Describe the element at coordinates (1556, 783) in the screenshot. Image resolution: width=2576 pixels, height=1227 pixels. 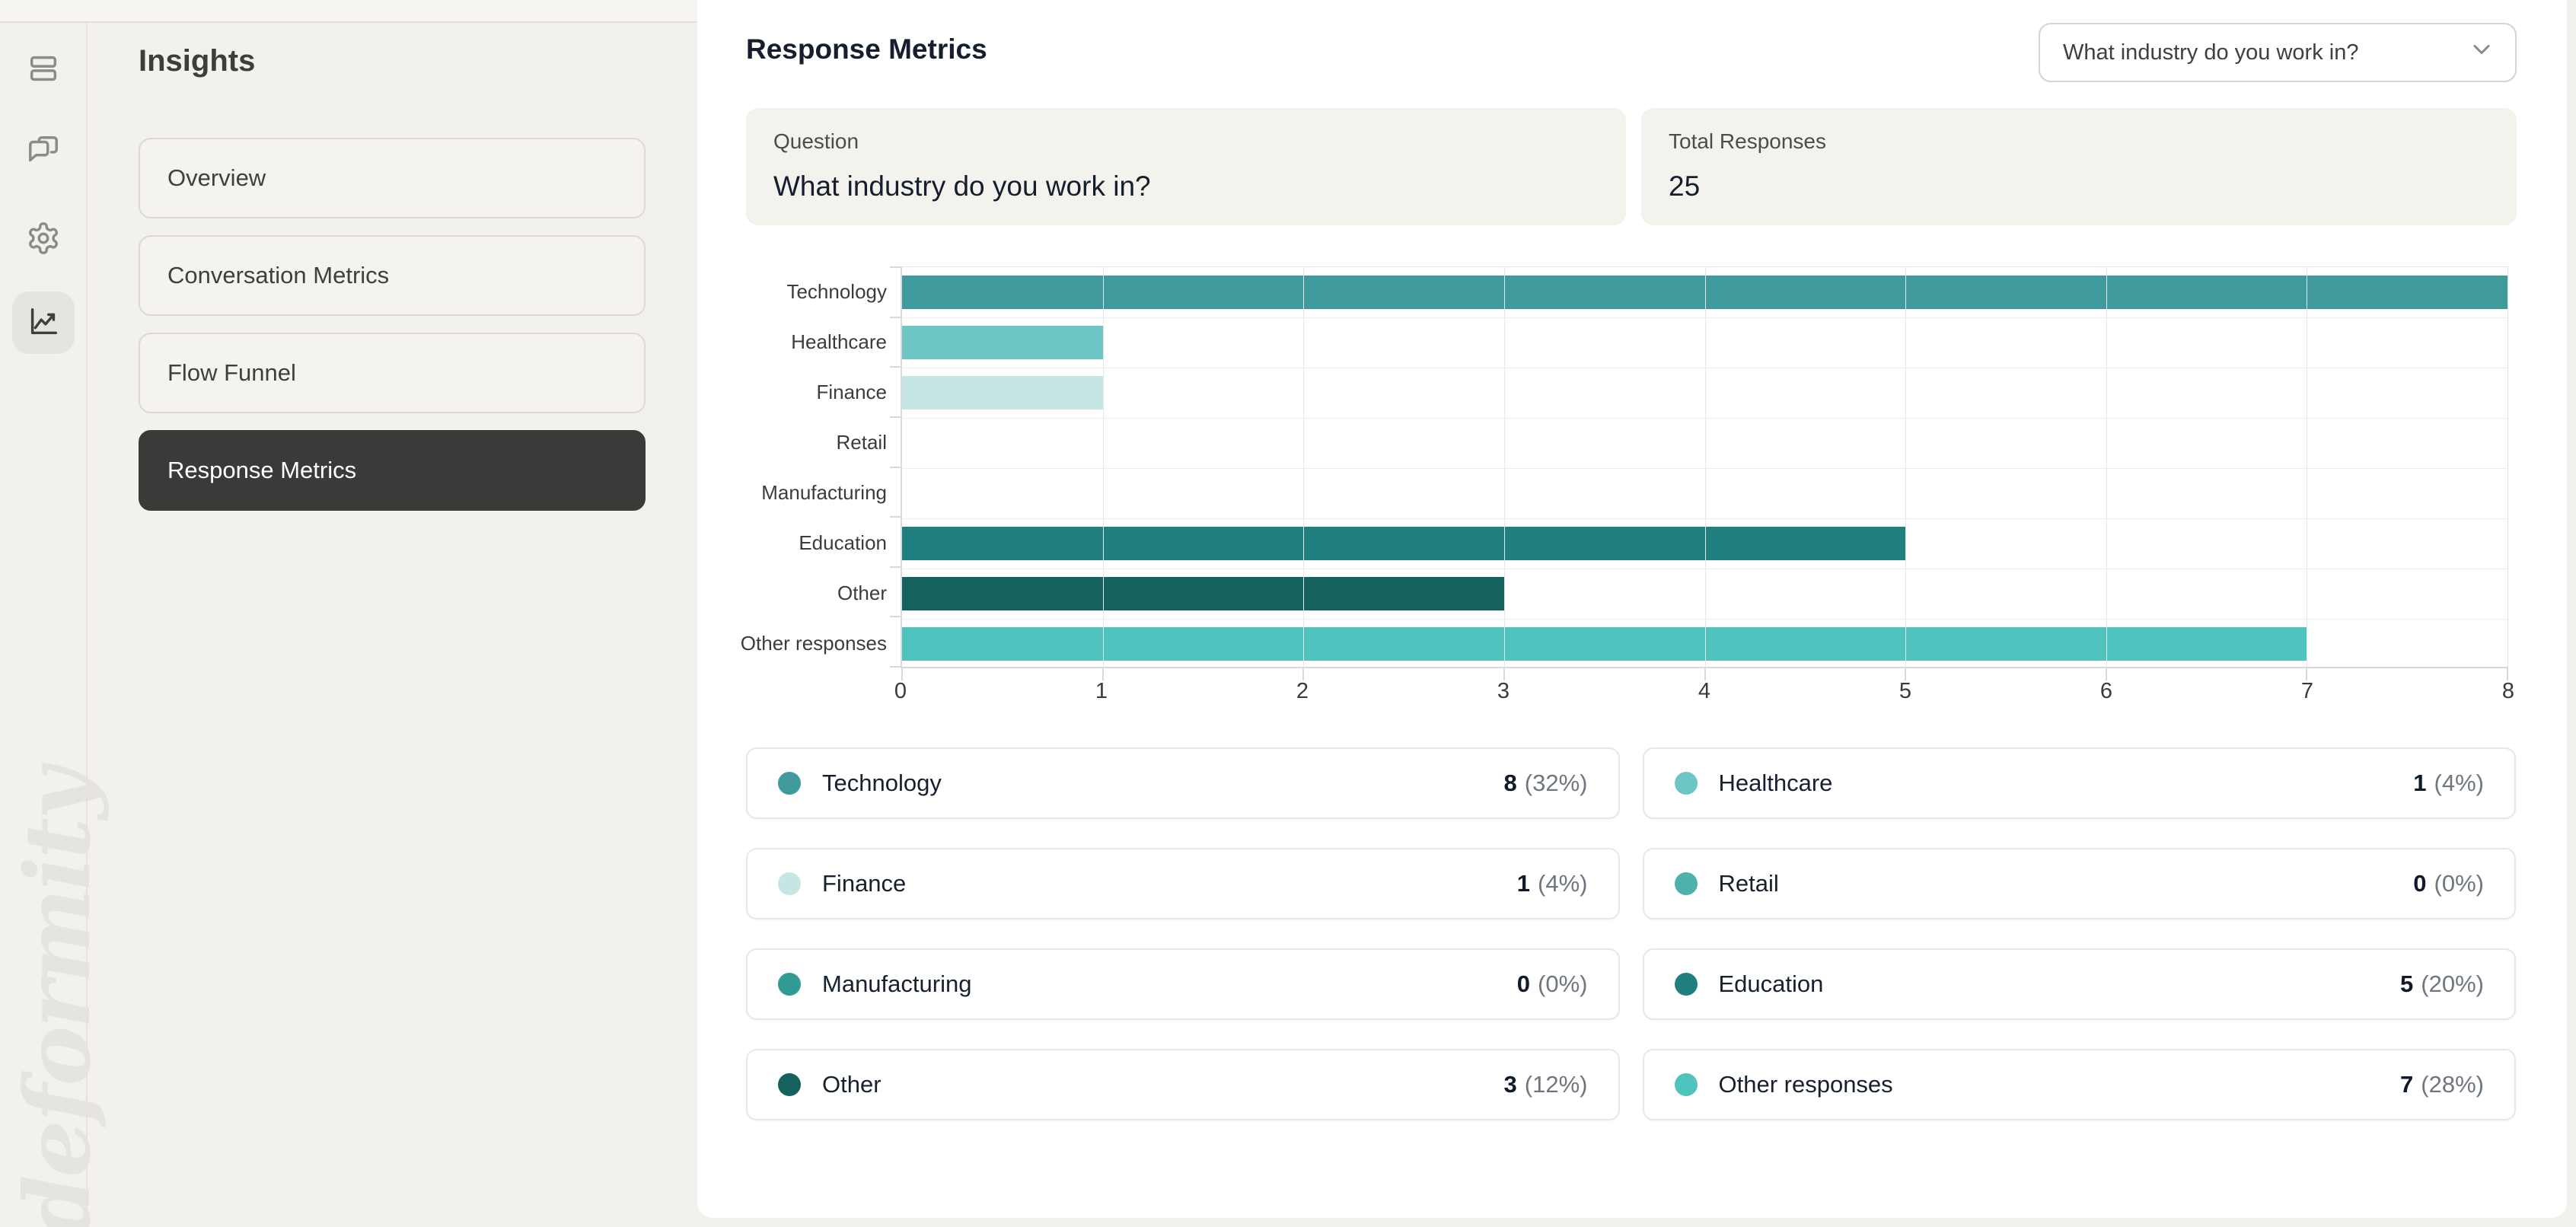
I see `legend-percent: (32%)` at that location.